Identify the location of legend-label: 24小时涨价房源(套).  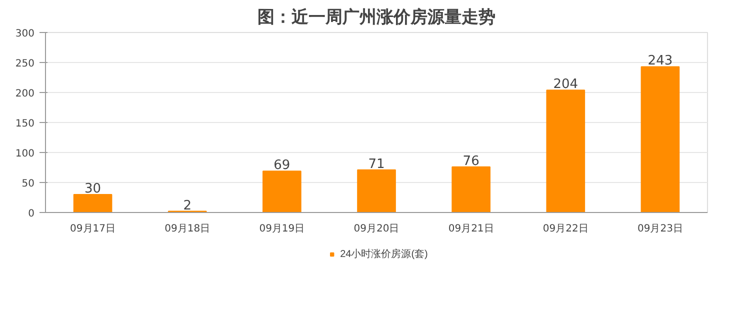
(384, 254).